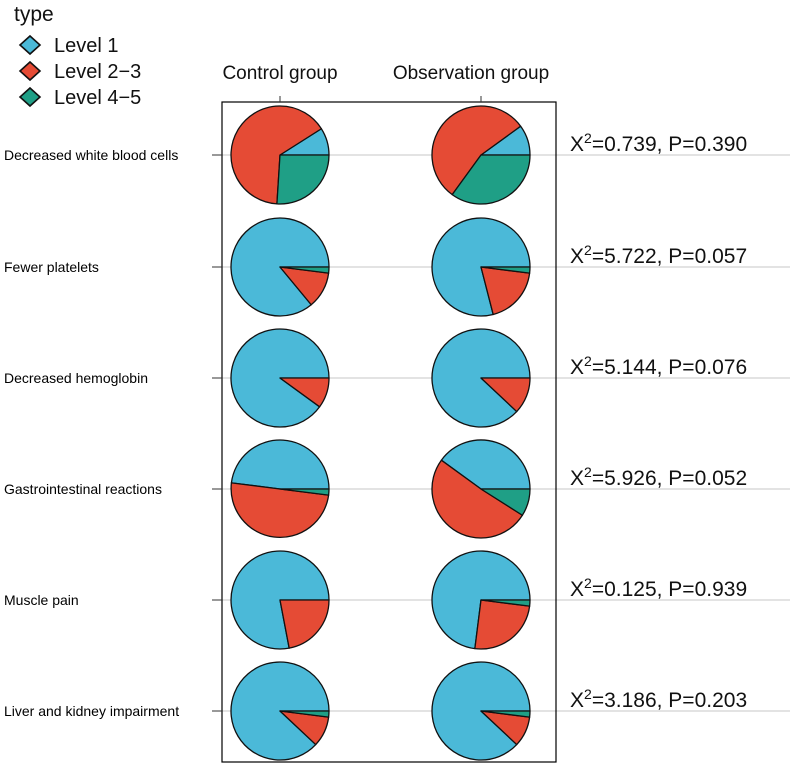 This screenshot has height=768, width=792. What do you see at coordinates (658, 366) in the screenshot?
I see `stat-decreased-hemoglobin: X2=5.144, P=0.076` at bounding box center [658, 366].